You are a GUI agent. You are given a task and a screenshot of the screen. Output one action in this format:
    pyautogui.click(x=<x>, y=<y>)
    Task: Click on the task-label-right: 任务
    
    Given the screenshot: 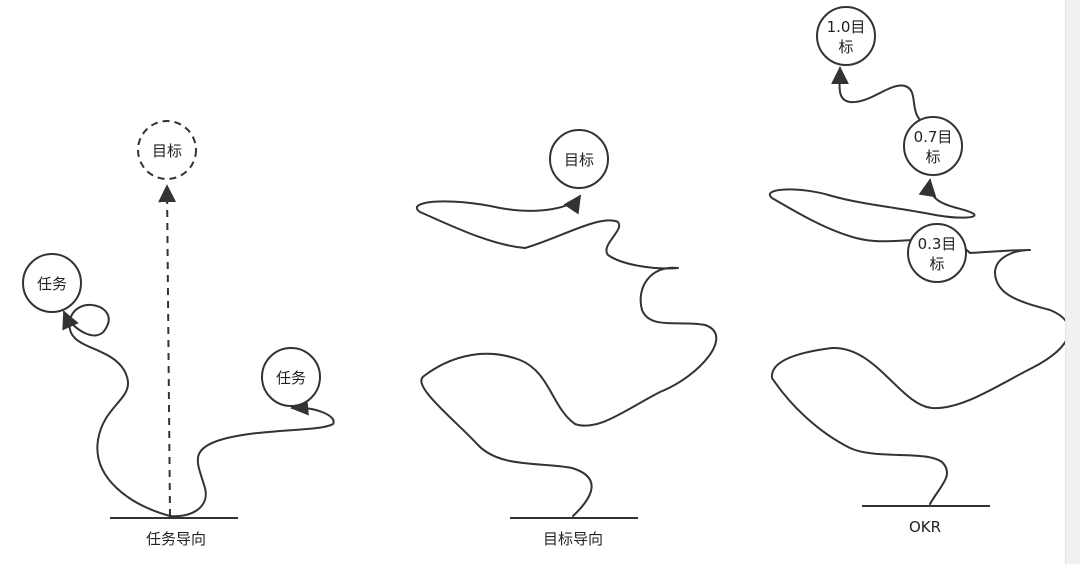 What is the action you would take?
    pyautogui.click(x=291, y=378)
    